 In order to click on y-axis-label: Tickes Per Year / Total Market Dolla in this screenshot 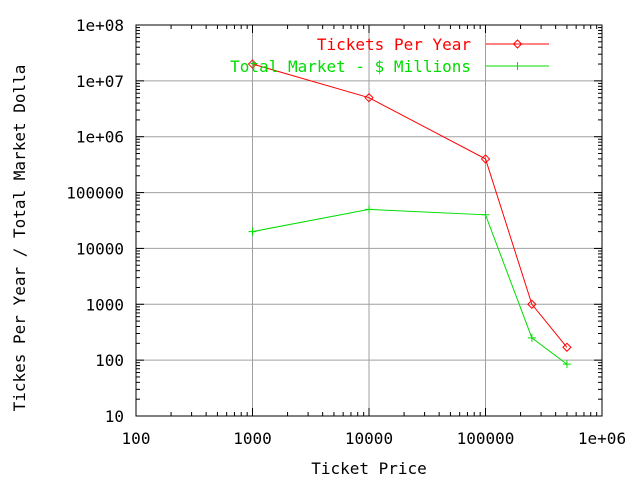, I will do `click(19, 238)`.